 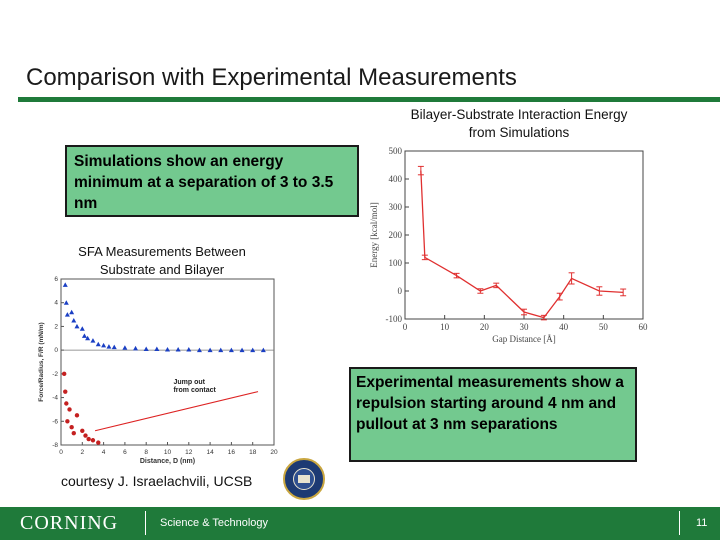 What do you see at coordinates (55, 445) in the screenshot?
I see `y-tick-label: -8` at bounding box center [55, 445].